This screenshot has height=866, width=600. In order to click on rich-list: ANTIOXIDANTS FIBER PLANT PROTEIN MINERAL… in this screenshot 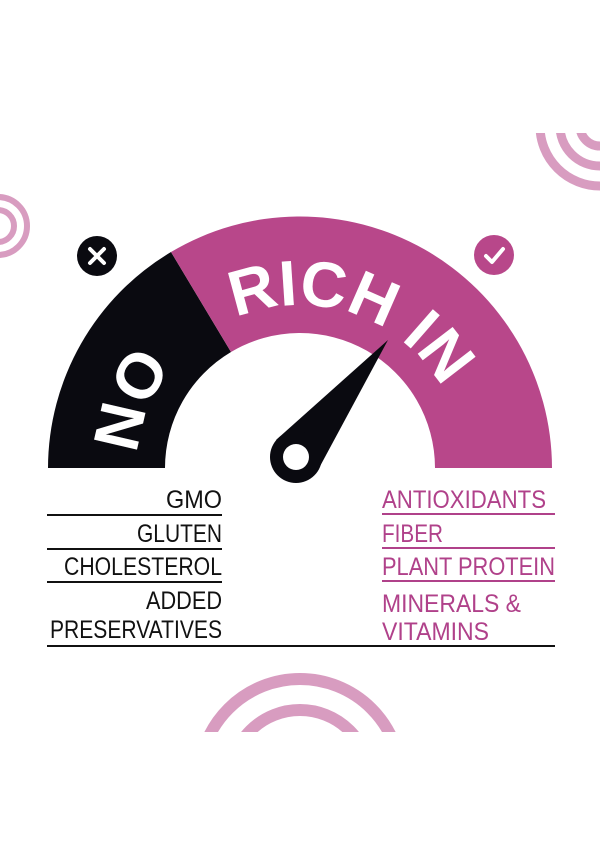, I will do `click(468, 566)`.